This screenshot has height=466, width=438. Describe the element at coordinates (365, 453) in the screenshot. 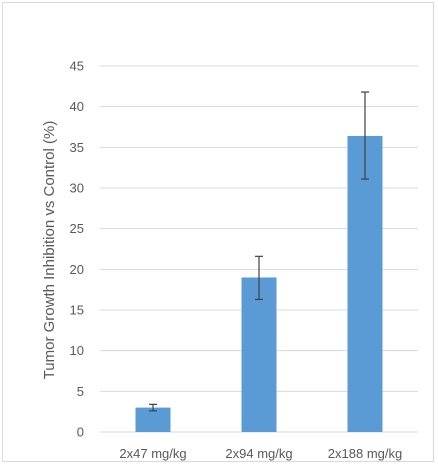

I see `x-tick-label: 2x188 mg/kg` at that location.